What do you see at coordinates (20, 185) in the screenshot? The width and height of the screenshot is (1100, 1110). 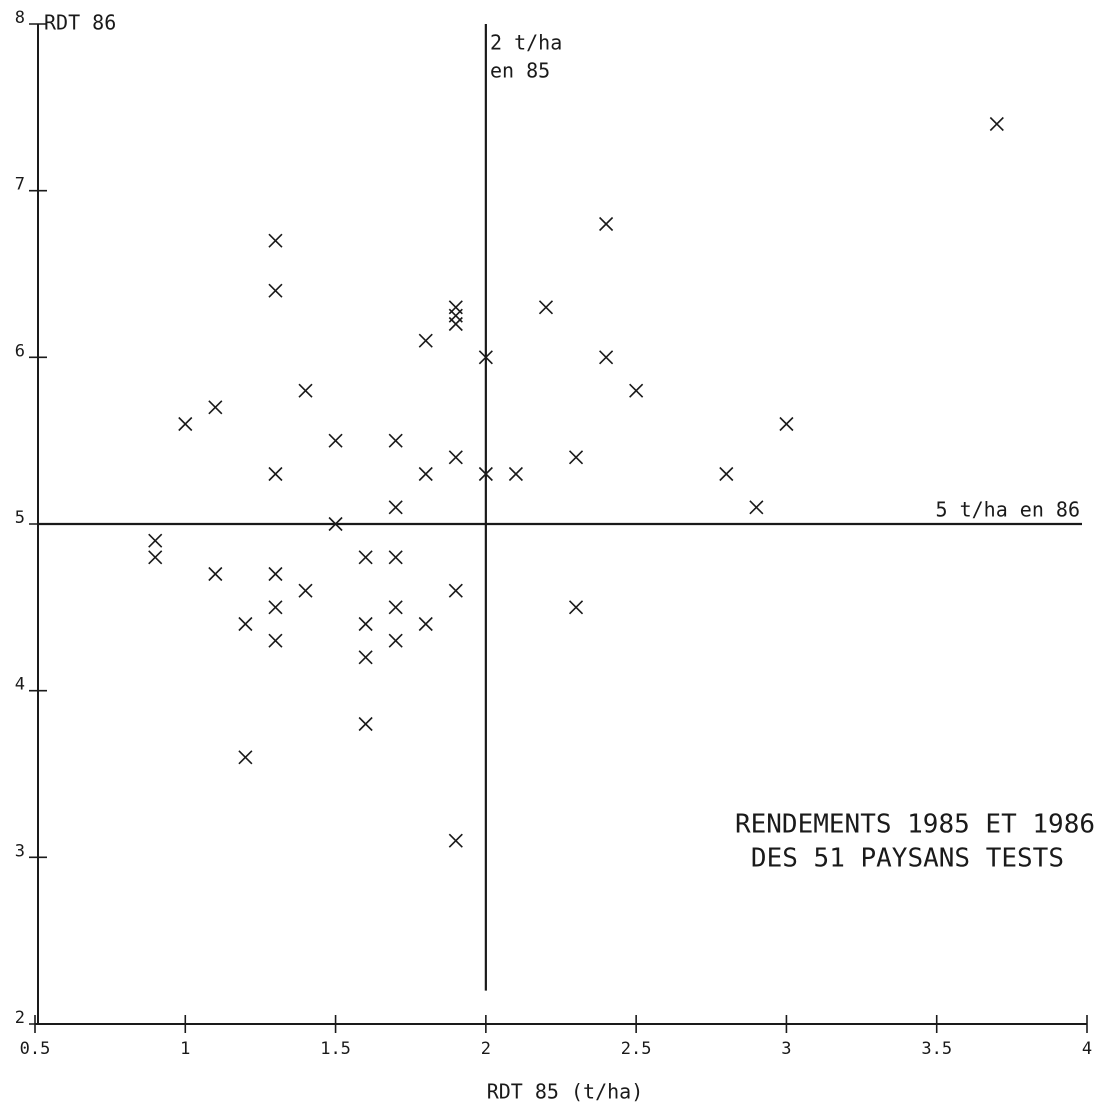 I see `y-tick-label: 7` at bounding box center [20, 185].